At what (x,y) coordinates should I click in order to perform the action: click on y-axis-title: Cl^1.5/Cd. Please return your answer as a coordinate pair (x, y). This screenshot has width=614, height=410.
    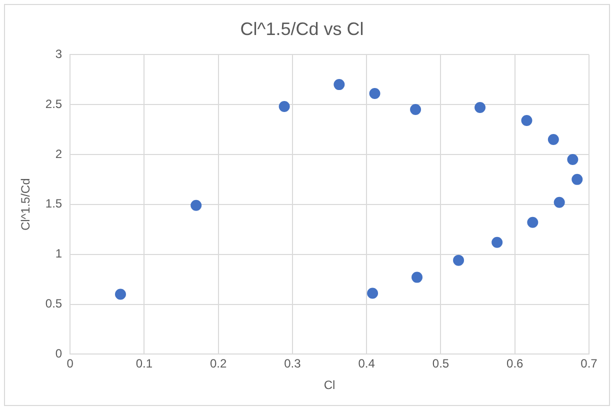
    Looking at the image, I should click on (25, 204).